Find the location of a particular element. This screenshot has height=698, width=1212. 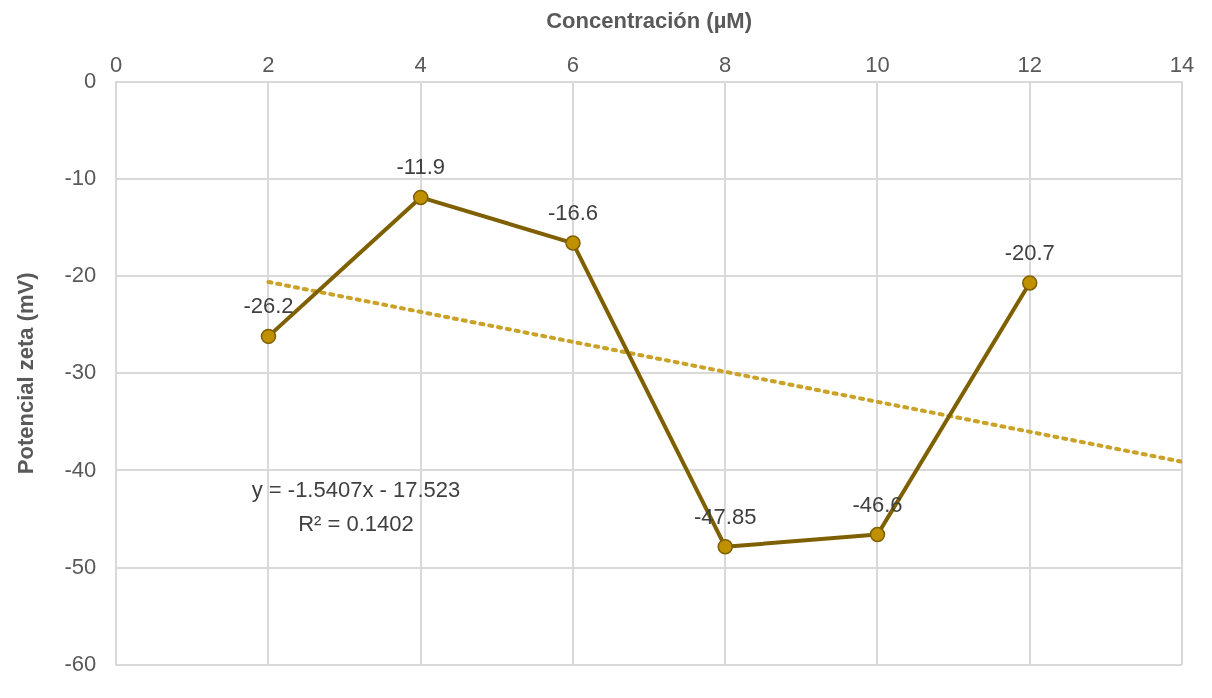

data-label: -16.6 is located at coordinates (573, 213).